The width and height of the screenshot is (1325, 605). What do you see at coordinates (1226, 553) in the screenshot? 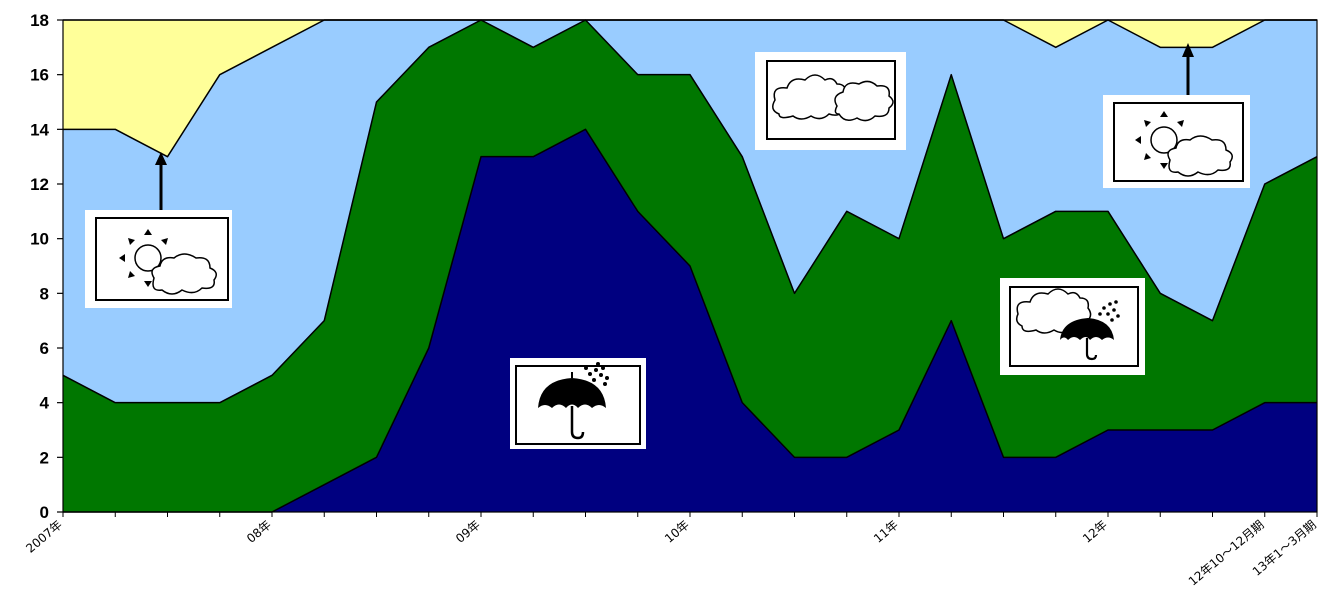
I see `x-tick-label: 12年10～12月期` at bounding box center [1226, 553].